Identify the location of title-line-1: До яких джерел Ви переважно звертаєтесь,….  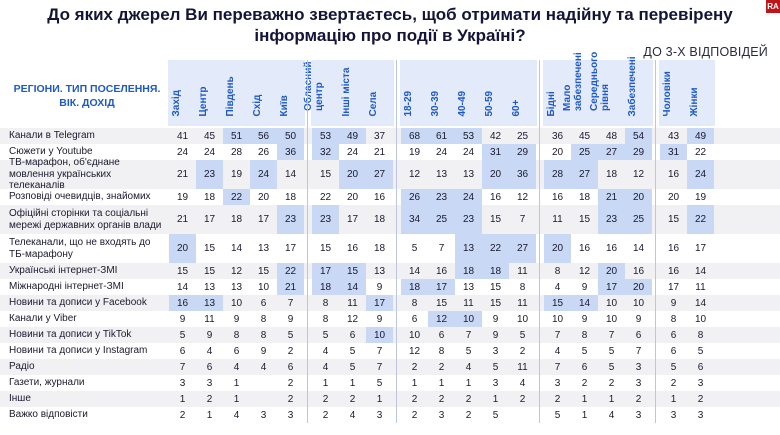
(390, 14).